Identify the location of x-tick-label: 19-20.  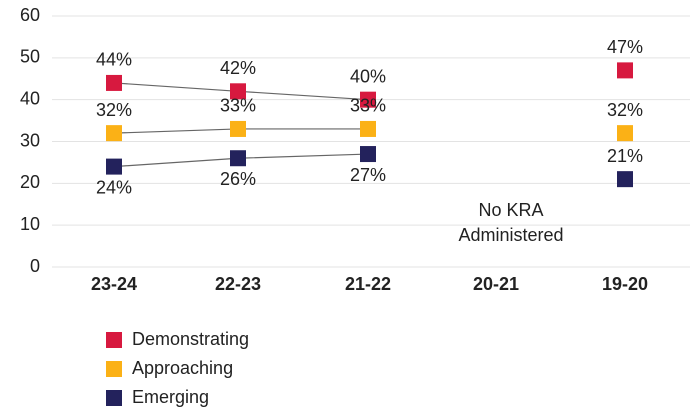
(625, 284).